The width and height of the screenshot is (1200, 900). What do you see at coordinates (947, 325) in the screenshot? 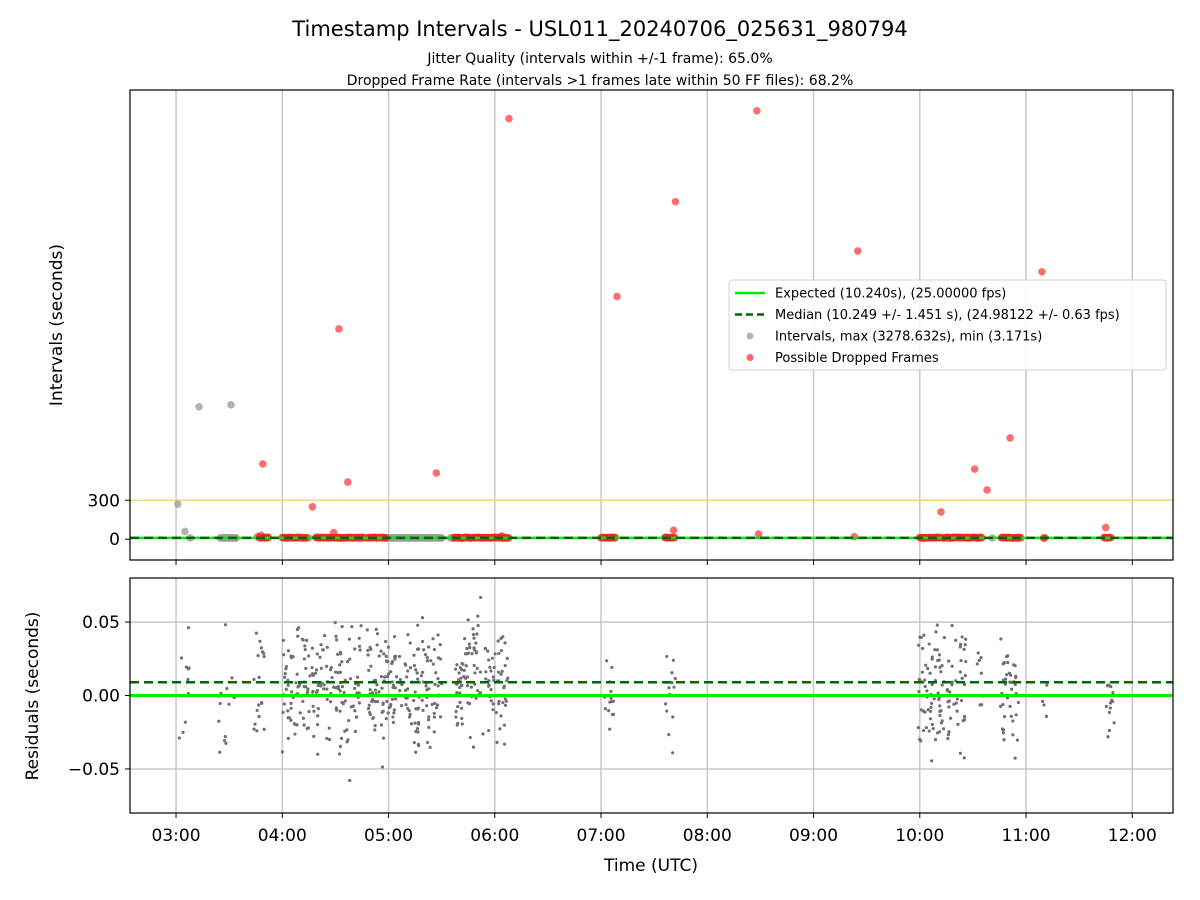
I see `legend-box` at bounding box center [947, 325].